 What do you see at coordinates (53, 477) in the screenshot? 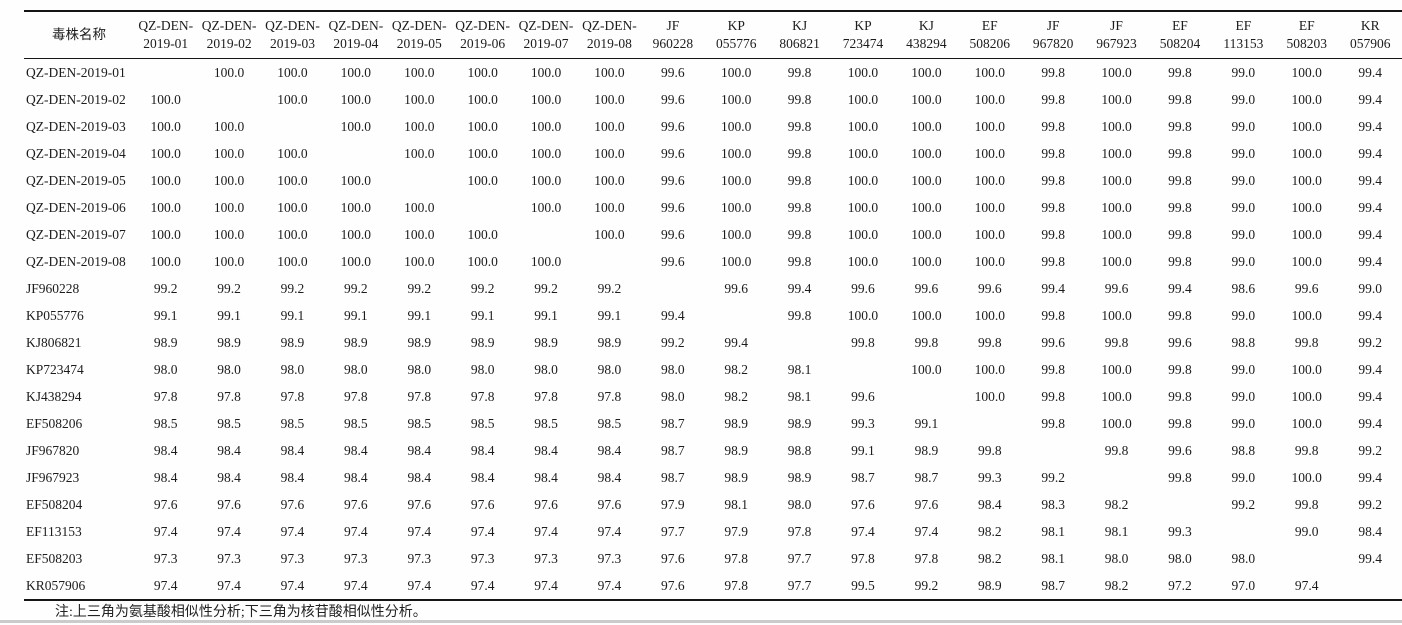
I see `row-label: JF967923` at bounding box center [53, 477].